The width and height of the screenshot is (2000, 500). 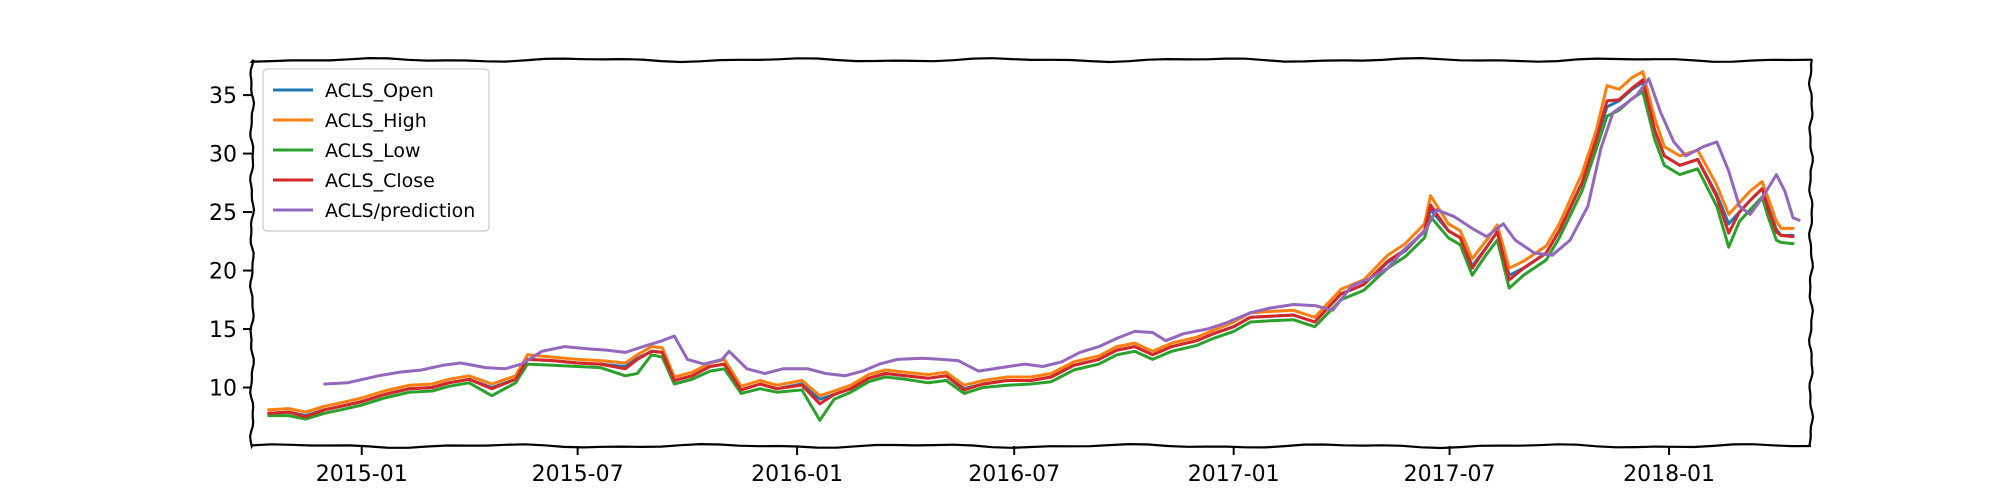 I want to click on x-tick-label: 2016-01, so click(x=797, y=474).